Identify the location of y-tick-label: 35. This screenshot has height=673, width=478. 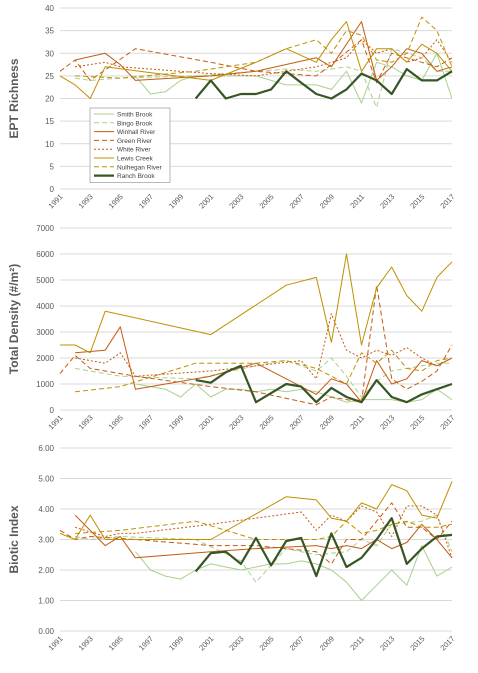
(49, 31).